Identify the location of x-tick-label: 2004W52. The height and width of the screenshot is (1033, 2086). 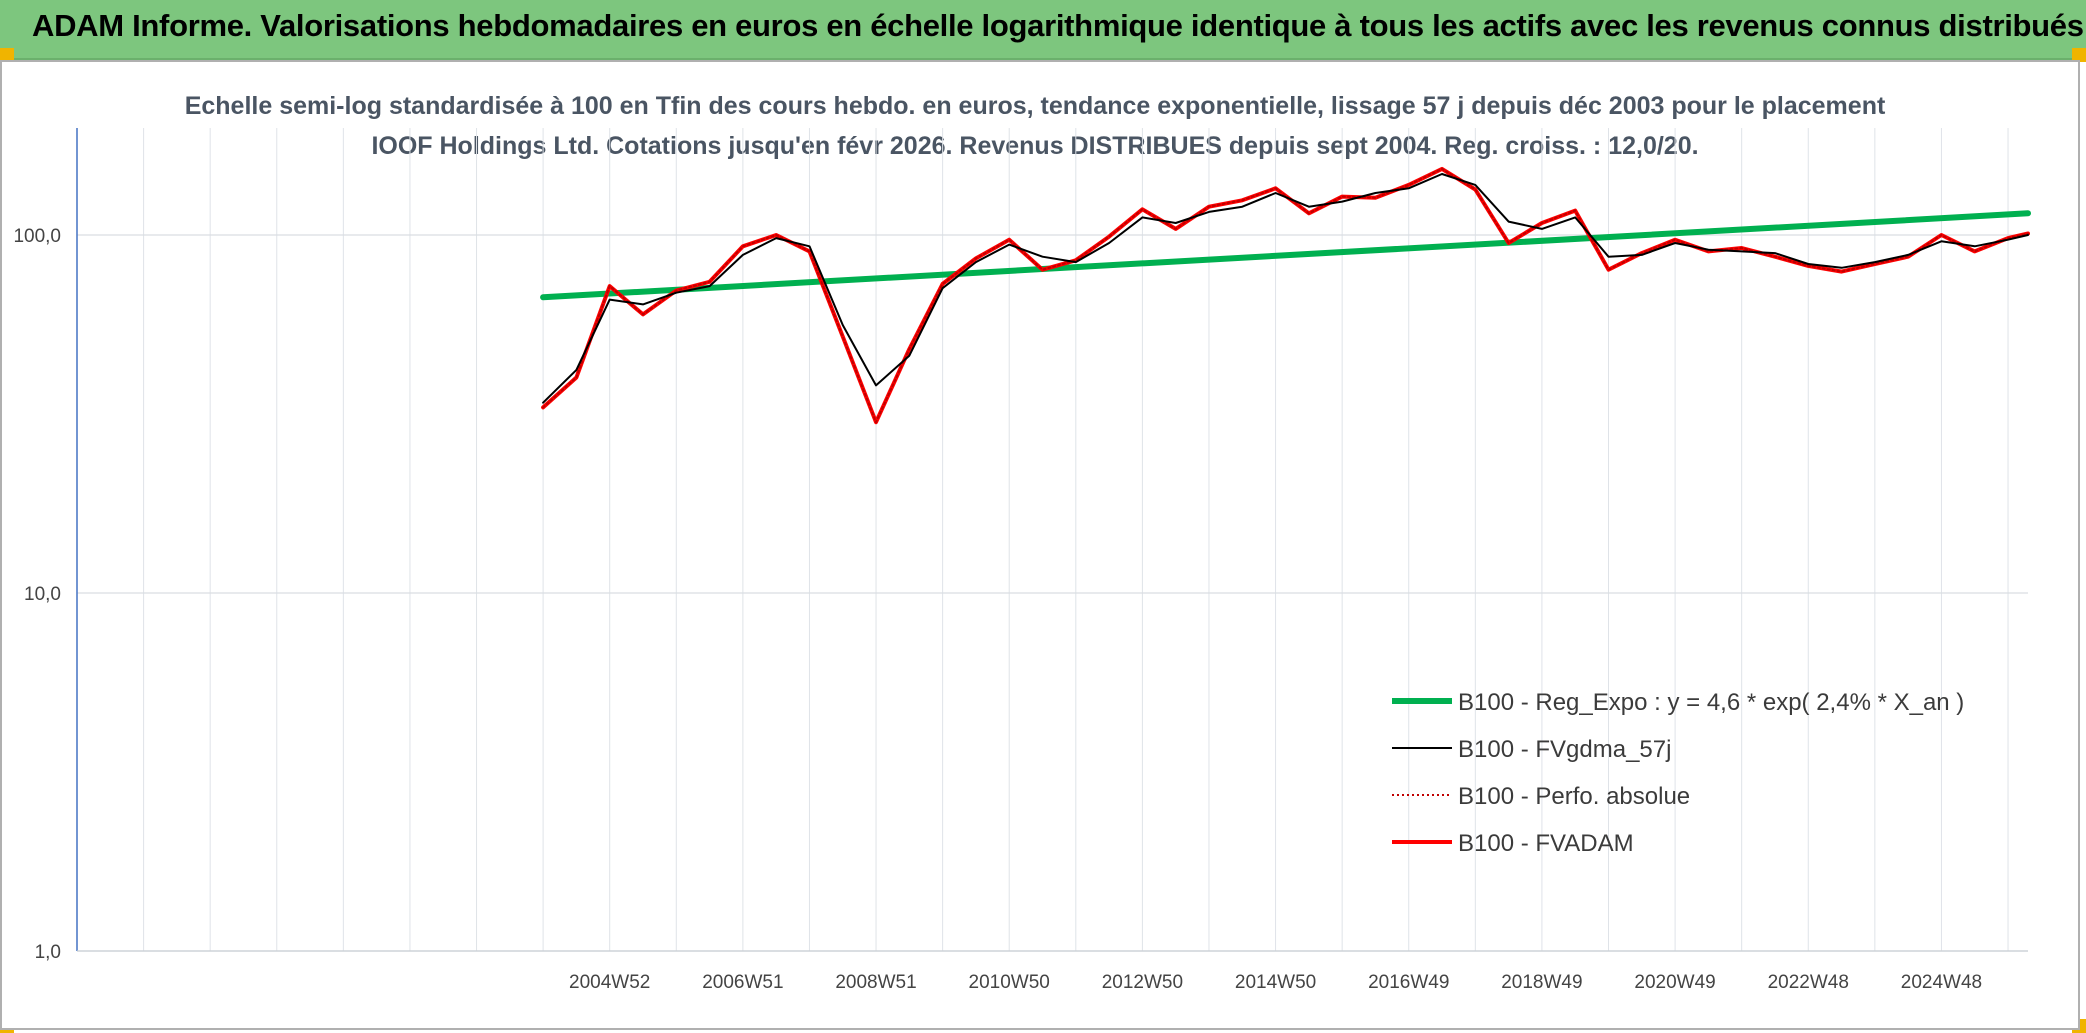
(609, 982).